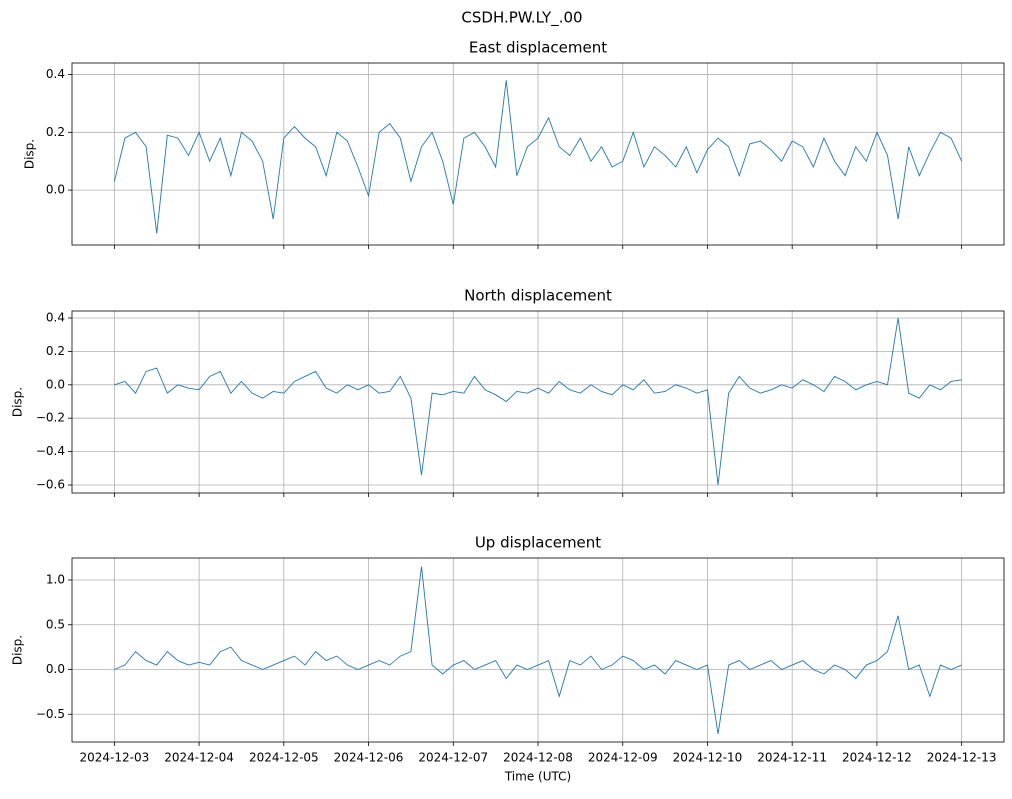 Image resolution: width=1012 pixels, height=799 pixels. I want to click on x-tick-label: 2024-12-13, so click(962, 758).